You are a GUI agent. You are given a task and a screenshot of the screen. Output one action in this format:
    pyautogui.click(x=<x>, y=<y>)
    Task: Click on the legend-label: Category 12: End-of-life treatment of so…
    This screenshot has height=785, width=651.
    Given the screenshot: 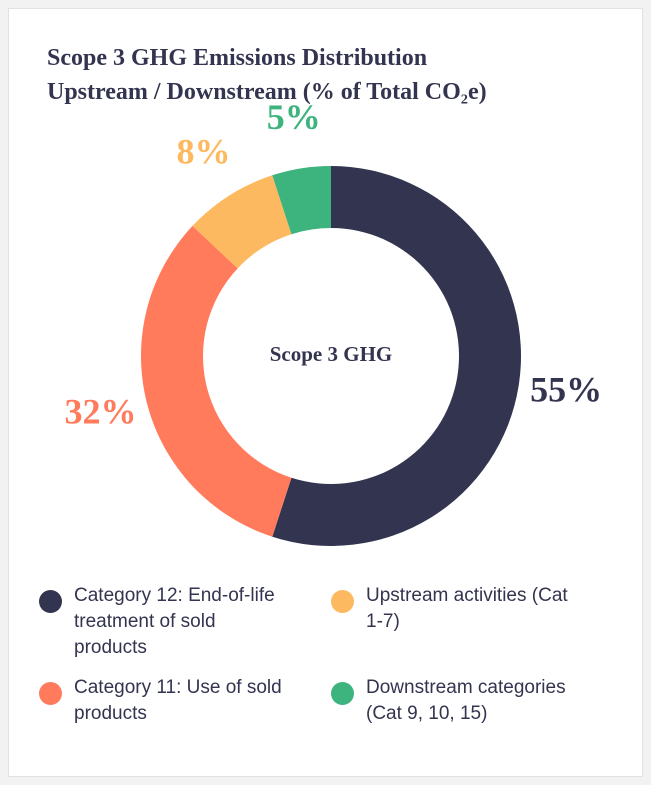 What is the action you would take?
    pyautogui.click(x=174, y=621)
    